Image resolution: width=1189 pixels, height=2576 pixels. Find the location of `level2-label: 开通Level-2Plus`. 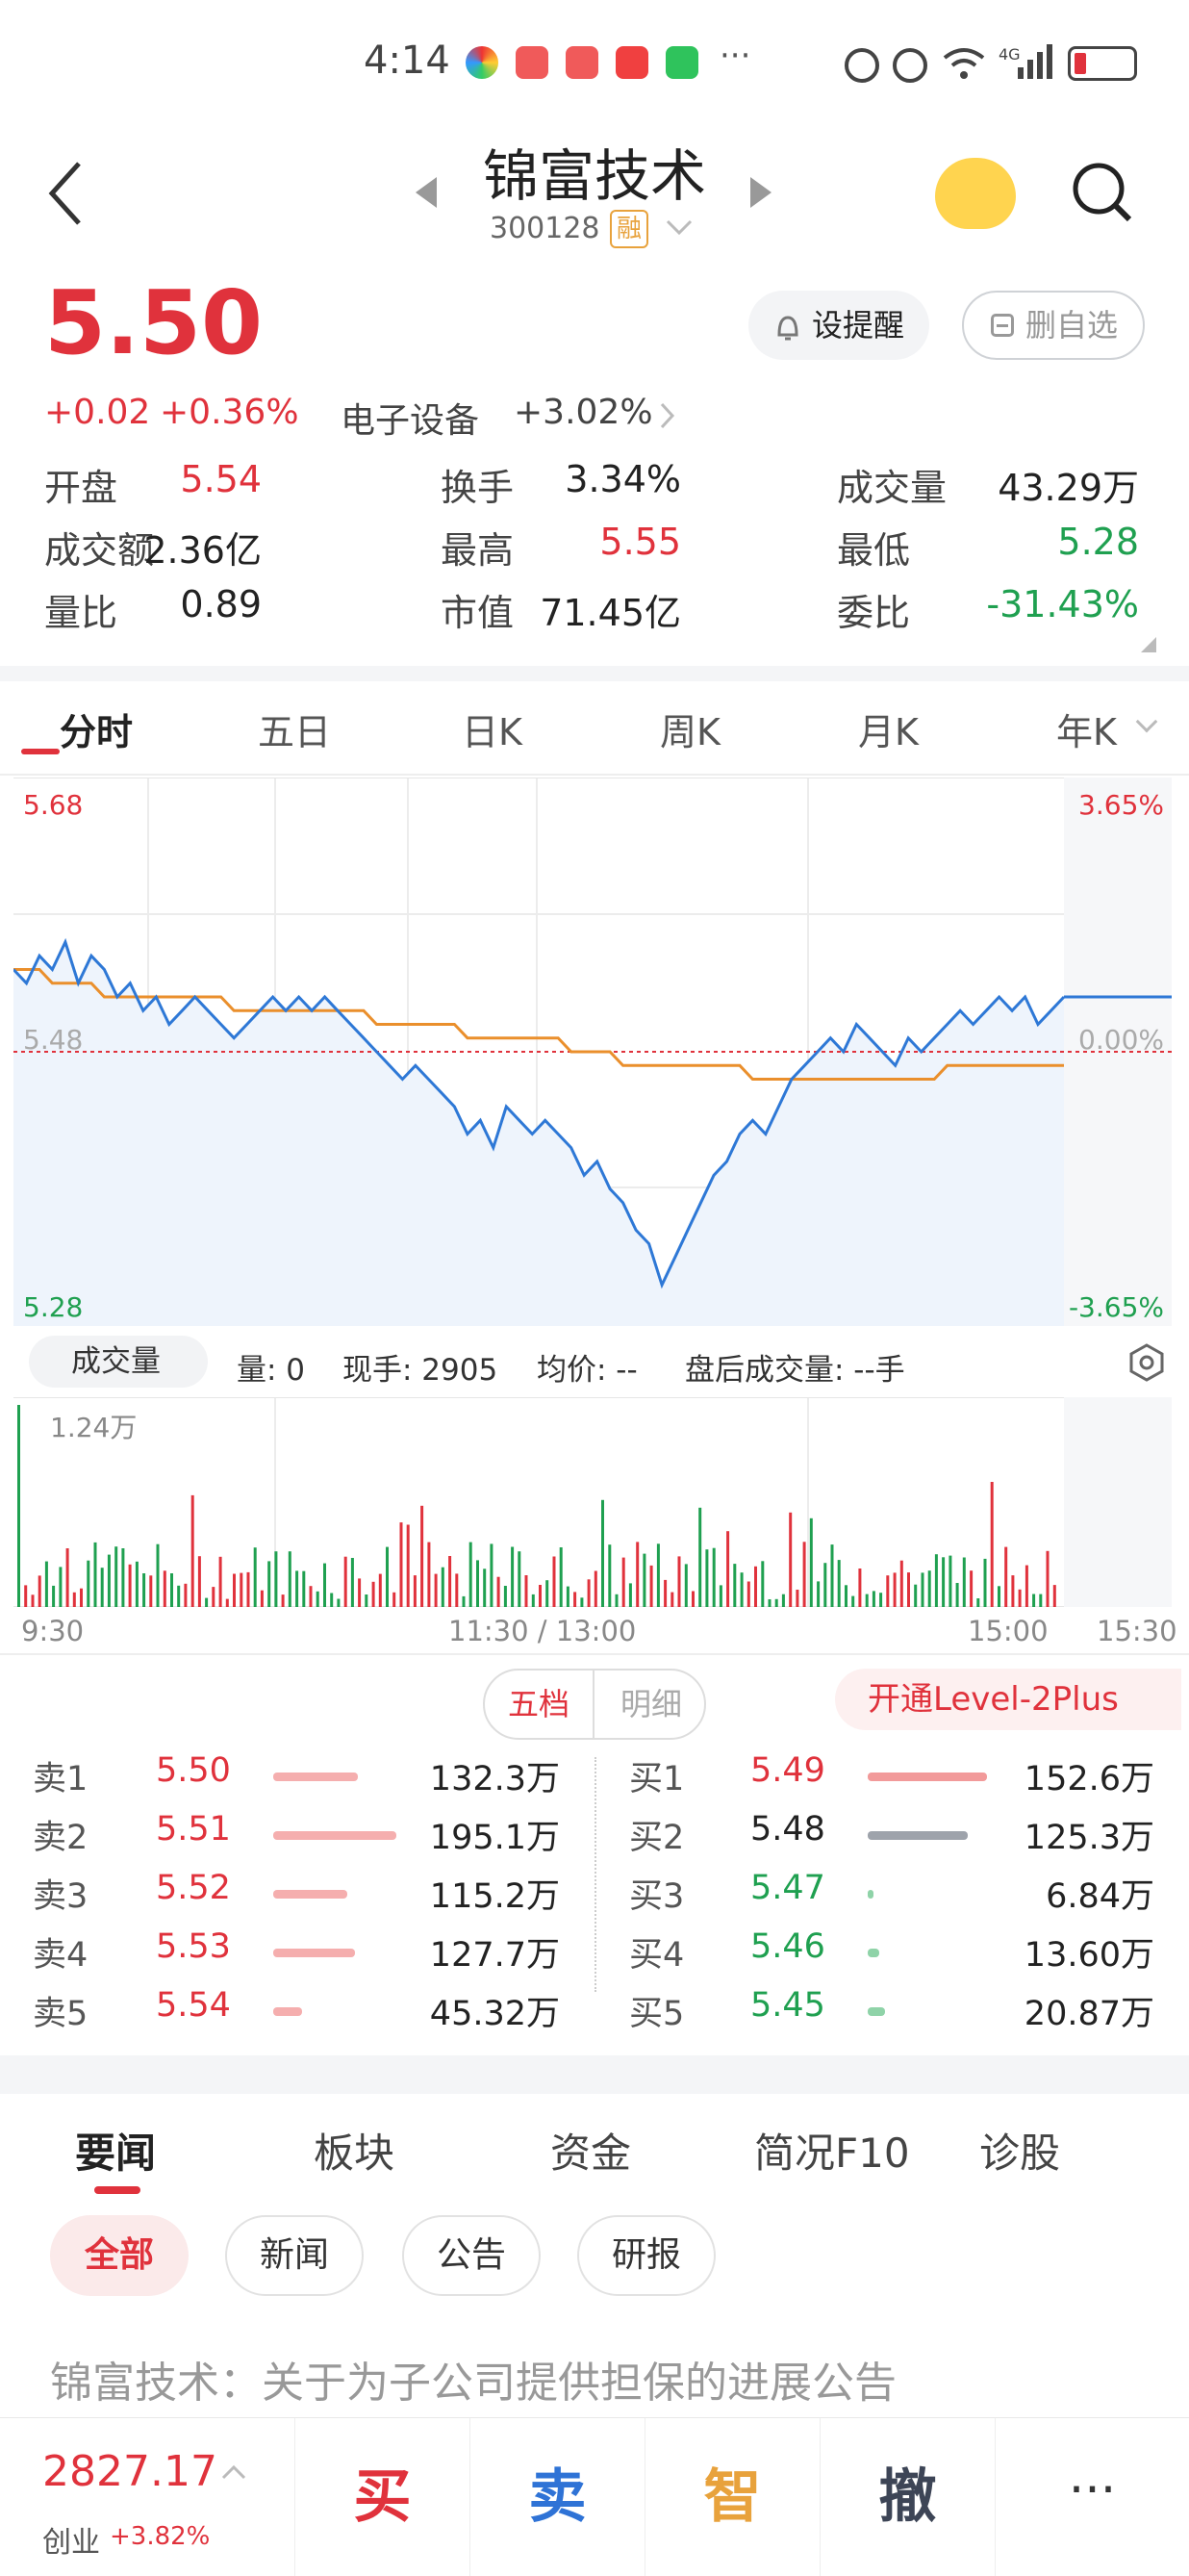

level2-label: 开通Level-2Plus is located at coordinates (993, 1699).